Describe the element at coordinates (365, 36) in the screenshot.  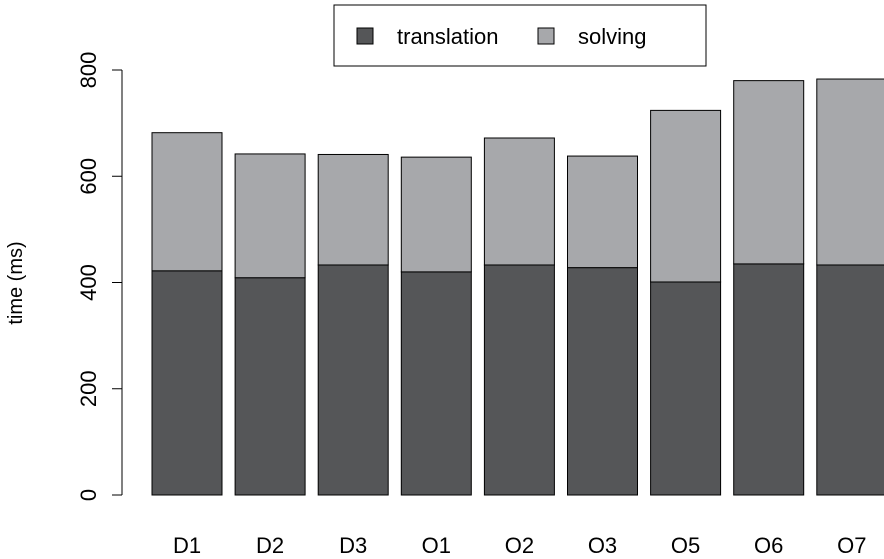
I see `legend-swatch-translation` at that location.